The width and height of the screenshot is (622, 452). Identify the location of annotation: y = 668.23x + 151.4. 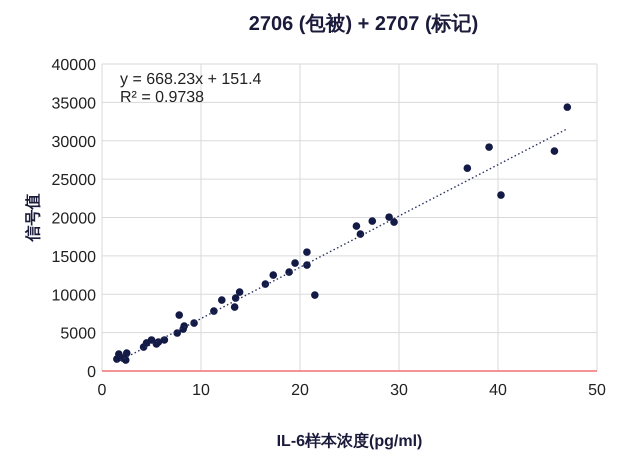
(191, 79).